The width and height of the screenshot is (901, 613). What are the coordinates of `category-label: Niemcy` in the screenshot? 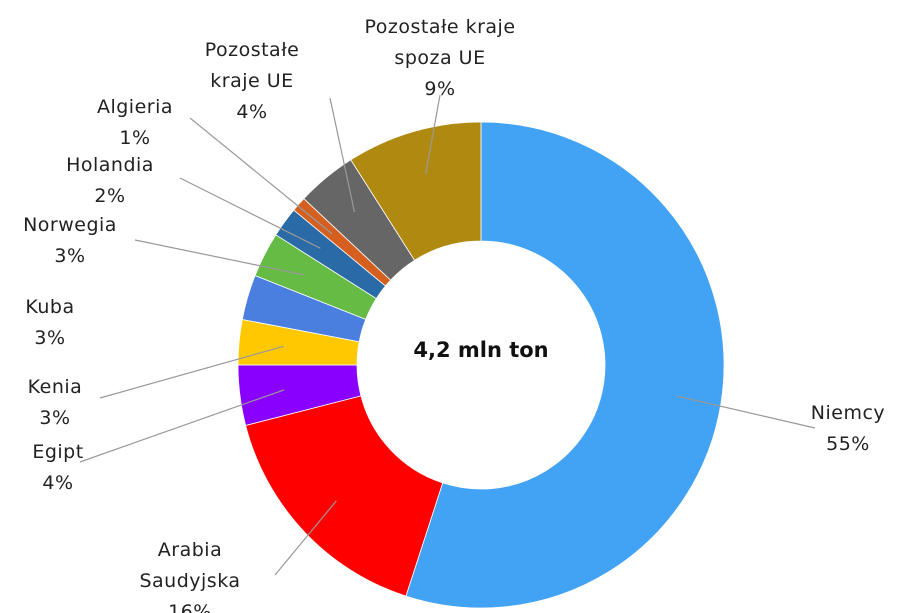 It's located at (848, 413).